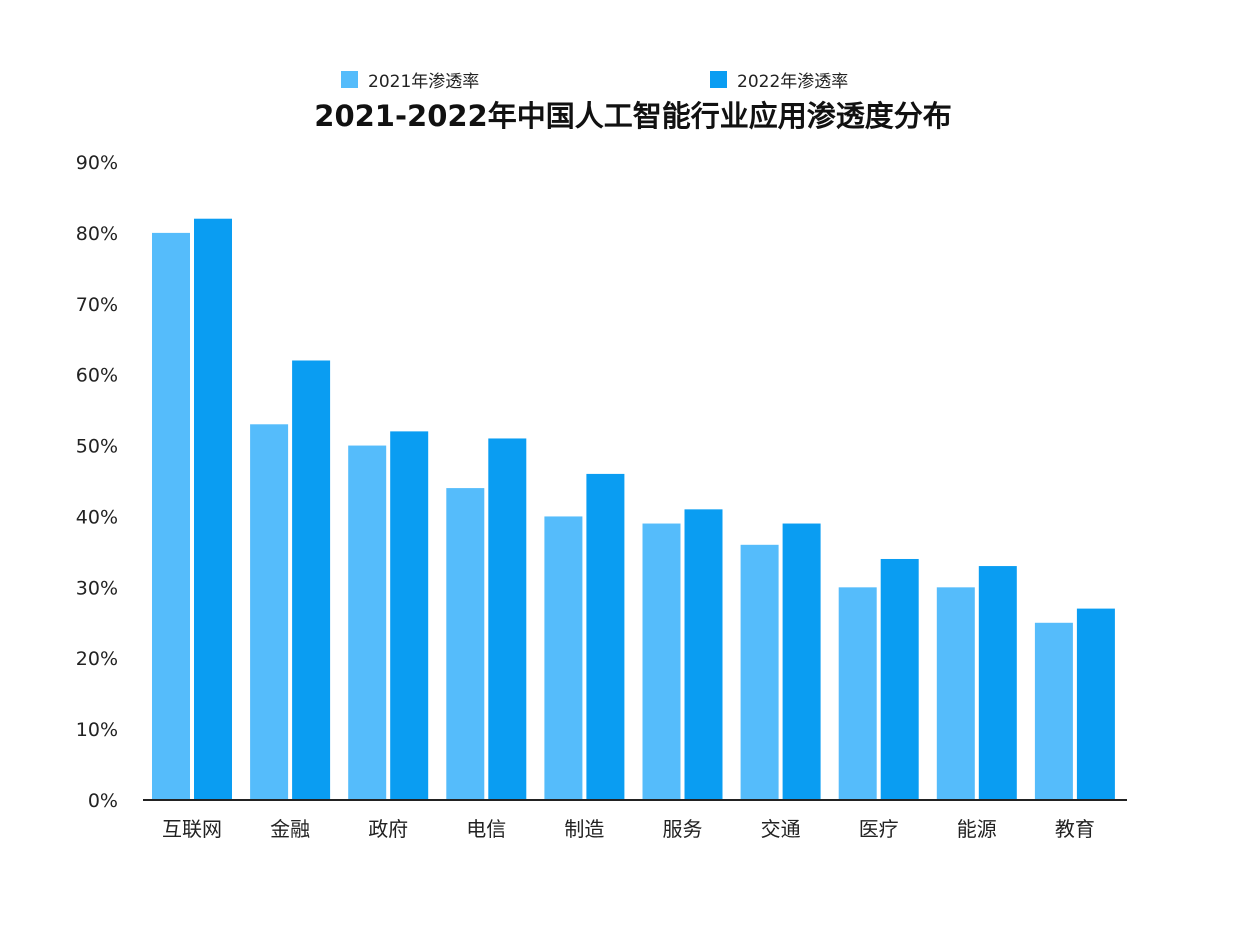  Describe the element at coordinates (486, 829) in the screenshot. I see `x-category-label: 电信` at that location.